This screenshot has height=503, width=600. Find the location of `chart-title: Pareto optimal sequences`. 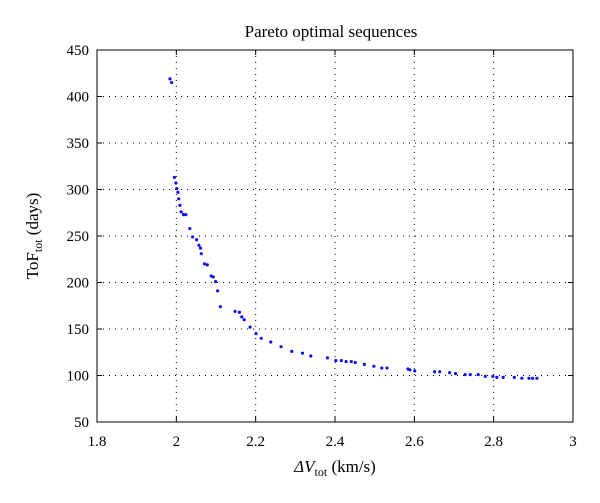

chart-title: Pareto optimal sequences is located at coordinates (331, 31).